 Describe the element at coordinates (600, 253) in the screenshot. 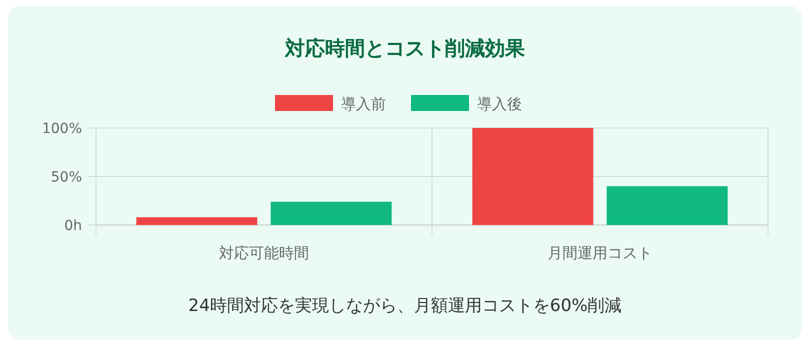

I see `x-tick-label: 月間運用コスト` at that location.